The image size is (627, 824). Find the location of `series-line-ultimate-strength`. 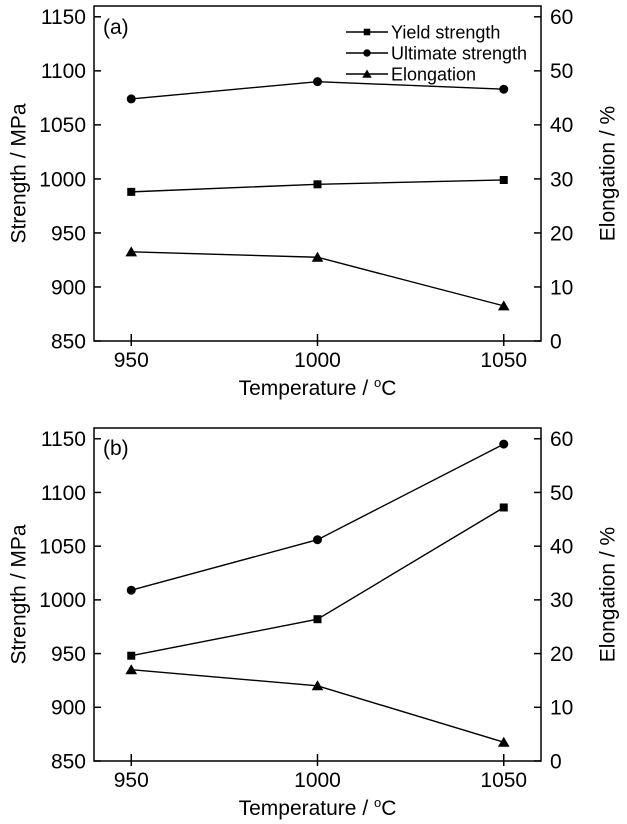

series-line-ultimate-strength is located at coordinates (318, 517).